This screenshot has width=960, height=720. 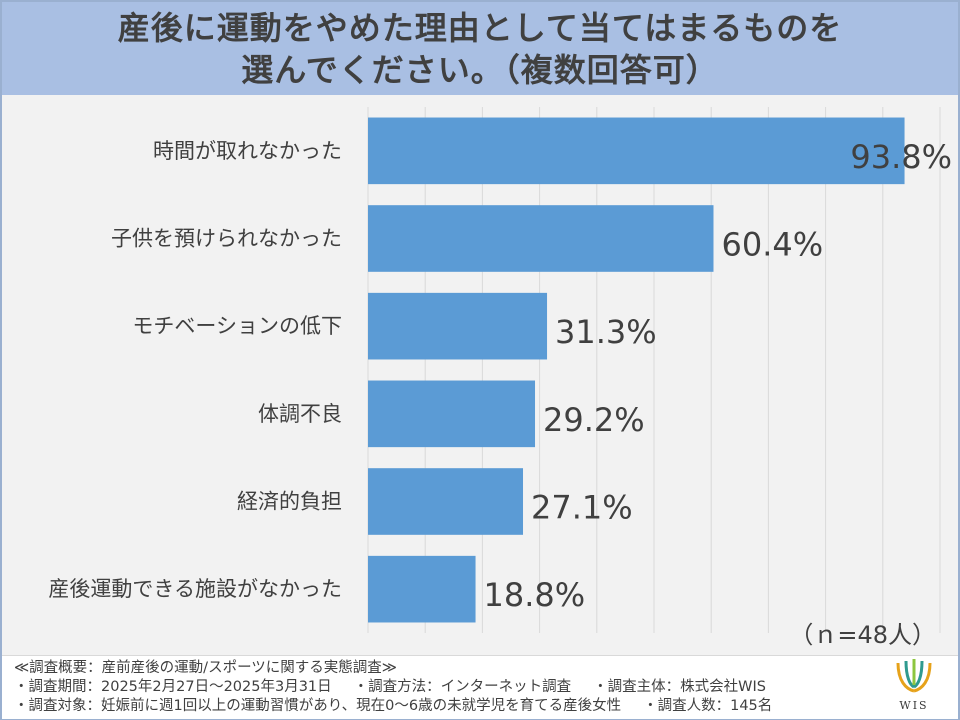 I want to click on wis-logo-text: WIS, so click(x=914, y=705).